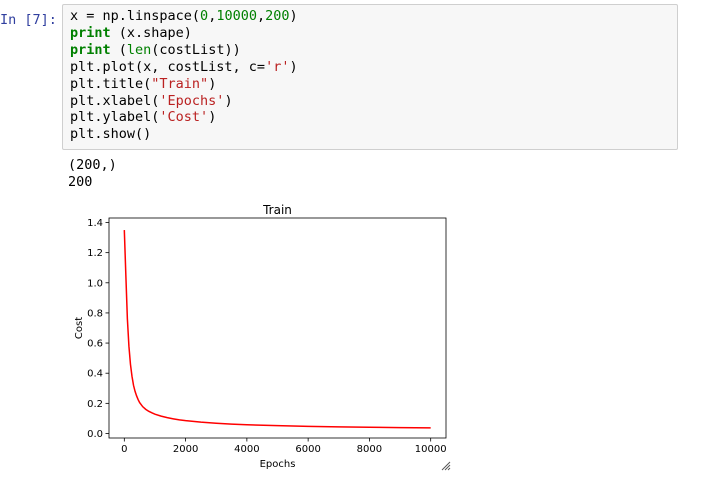 The width and height of the screenshot is (712, 478). Describe the element at coordinates (124, 449) in the screenshot. I see `x-tick-label: 0` at that location.